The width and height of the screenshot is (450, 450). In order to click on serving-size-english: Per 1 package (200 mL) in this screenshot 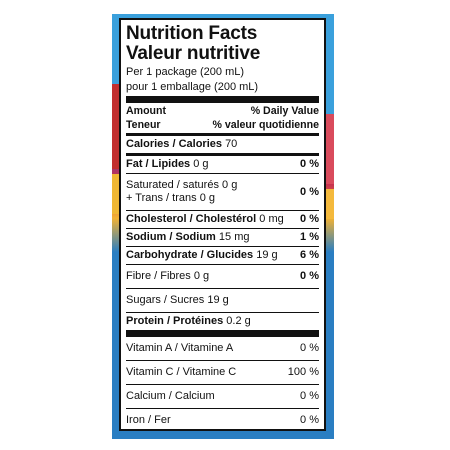, I will do `click(185, 72)`.